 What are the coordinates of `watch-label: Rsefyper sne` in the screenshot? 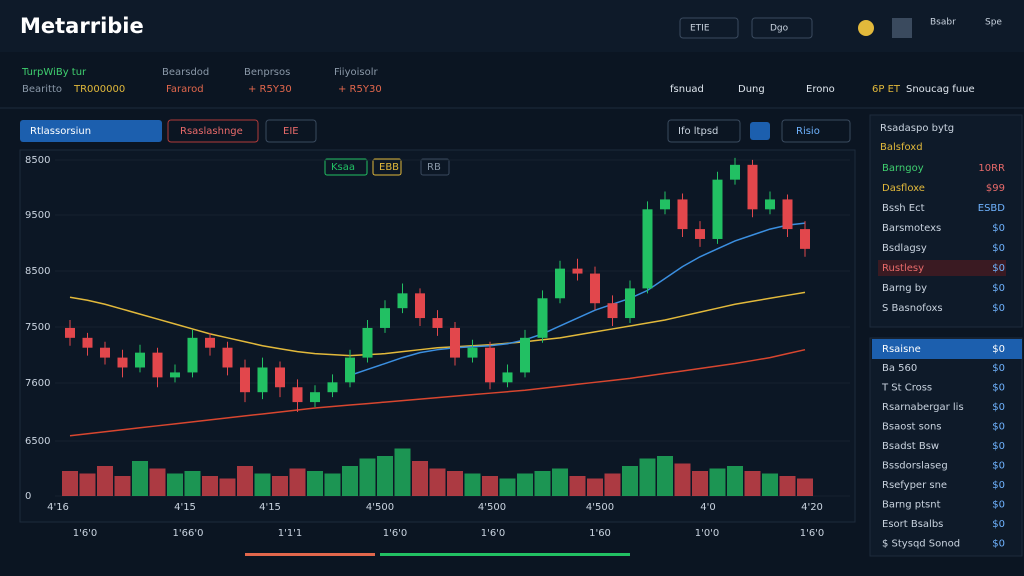 It's located at (914, 485).